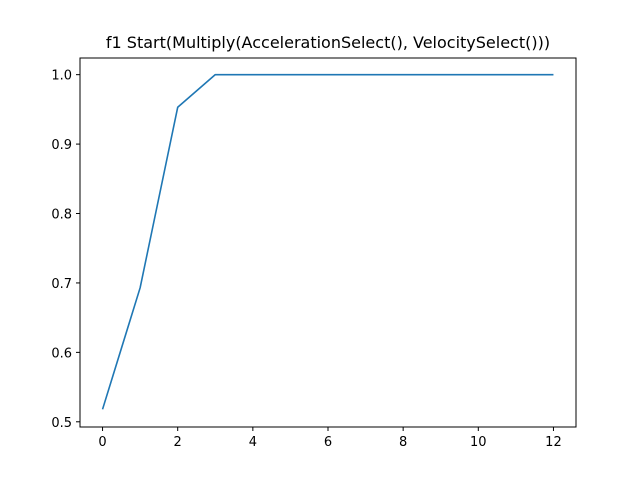 The height and width of the screenshot is (480, 640). Describe the element at coordinates (61, 284) in the screenshot. I see `y-tick-label: 0.7` at that location.